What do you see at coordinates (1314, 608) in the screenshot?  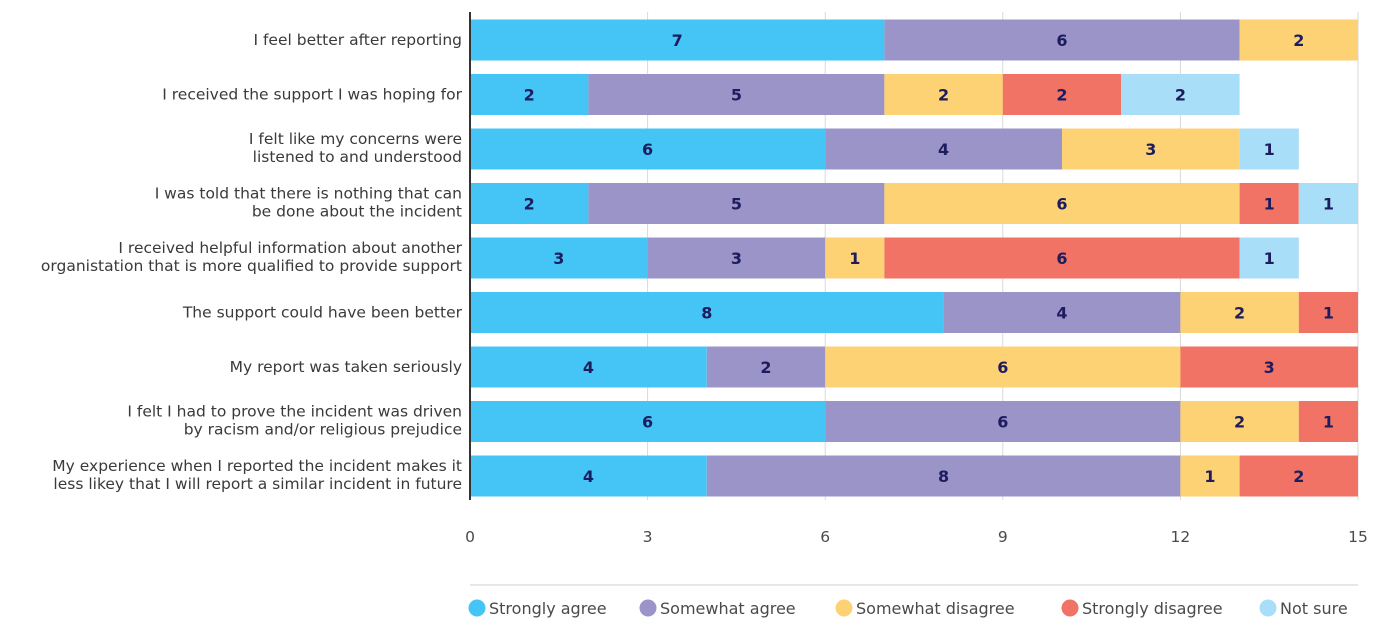 I see `legend-label: Not sure` at bounding box center [1314, 608].